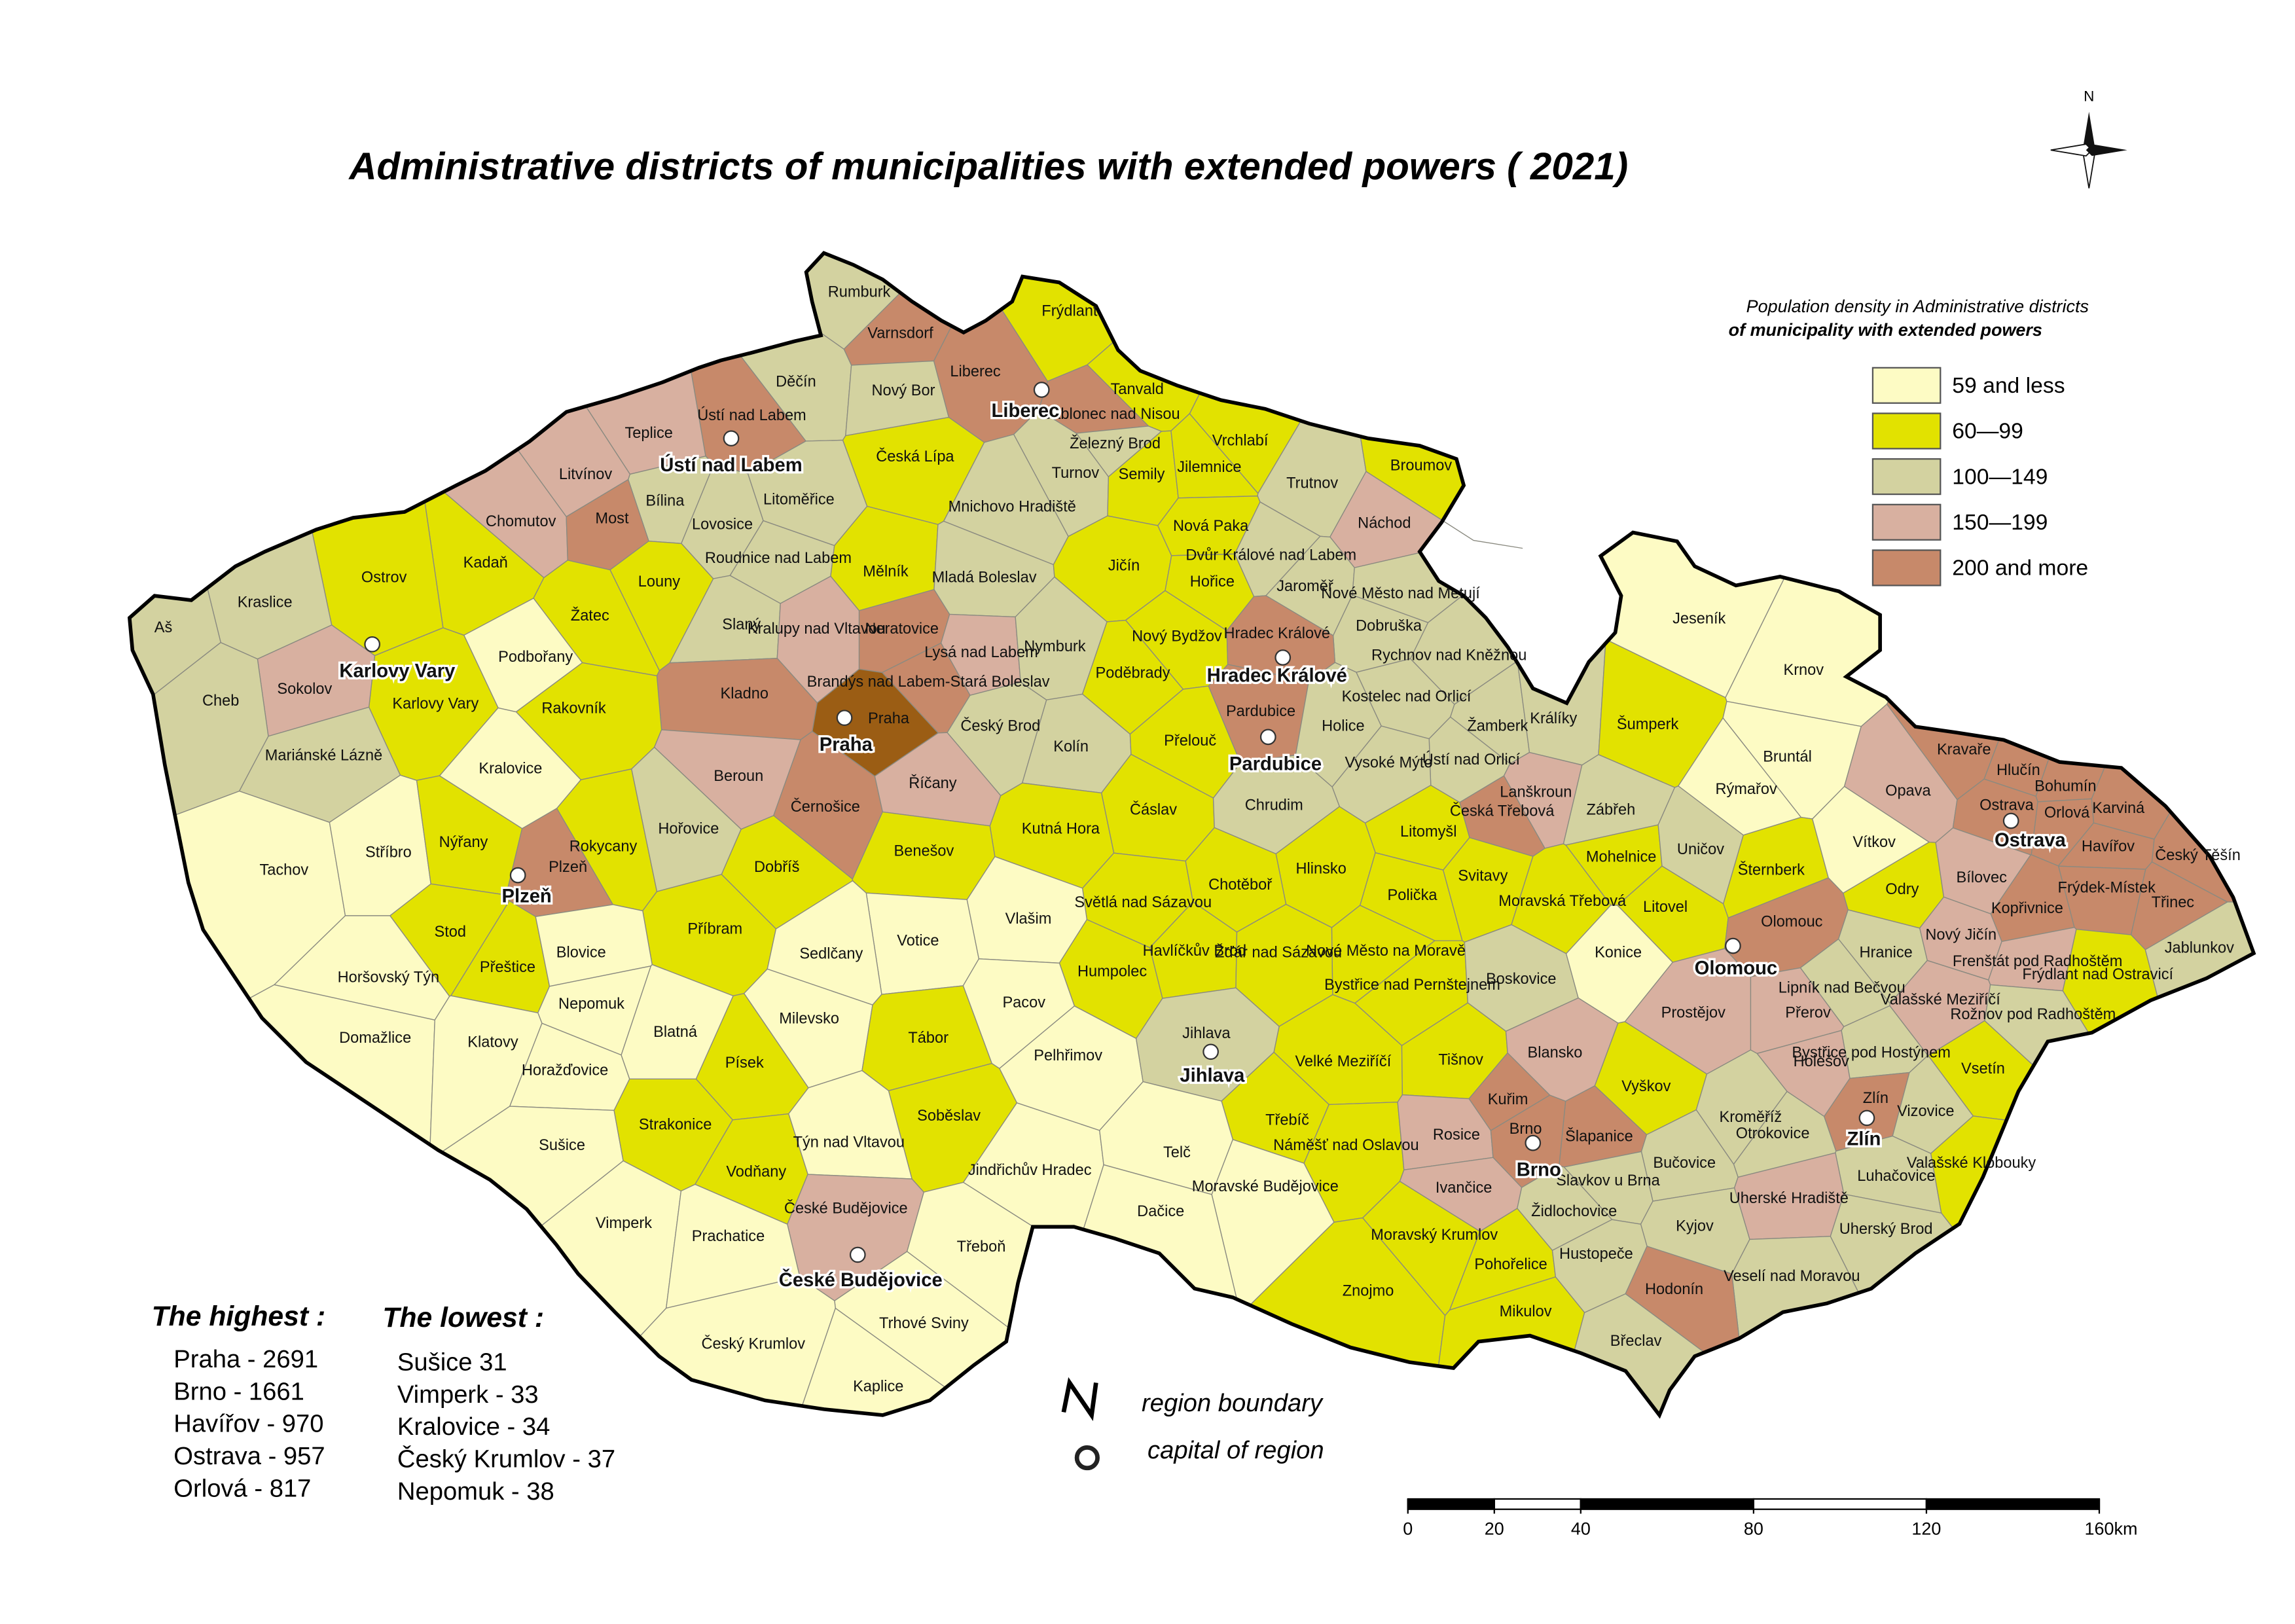 Image resolution: width=2295 pixels, height=1624 pixels. Describe the element at coordinates (397, 671) in the screenshot. I see `capital-name: Karlovy Vary` at that location.